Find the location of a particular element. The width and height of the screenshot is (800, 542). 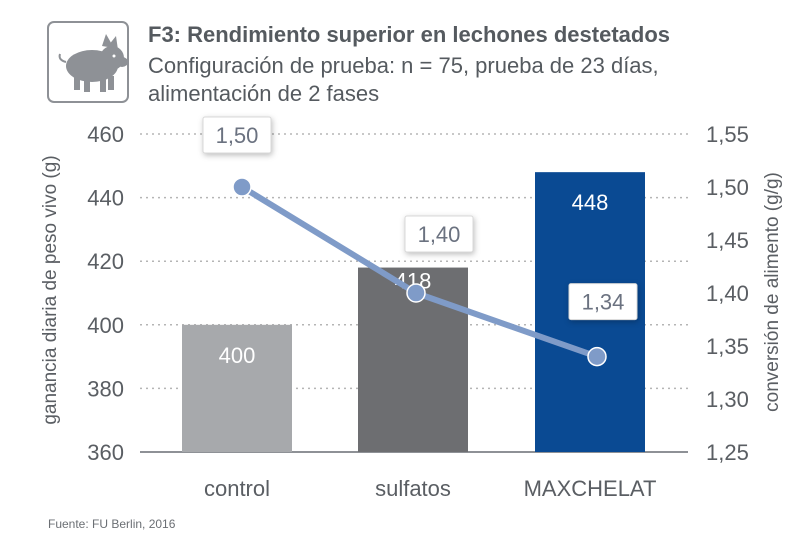

bar-value-label: 448 is located at coordinates (590, 202).